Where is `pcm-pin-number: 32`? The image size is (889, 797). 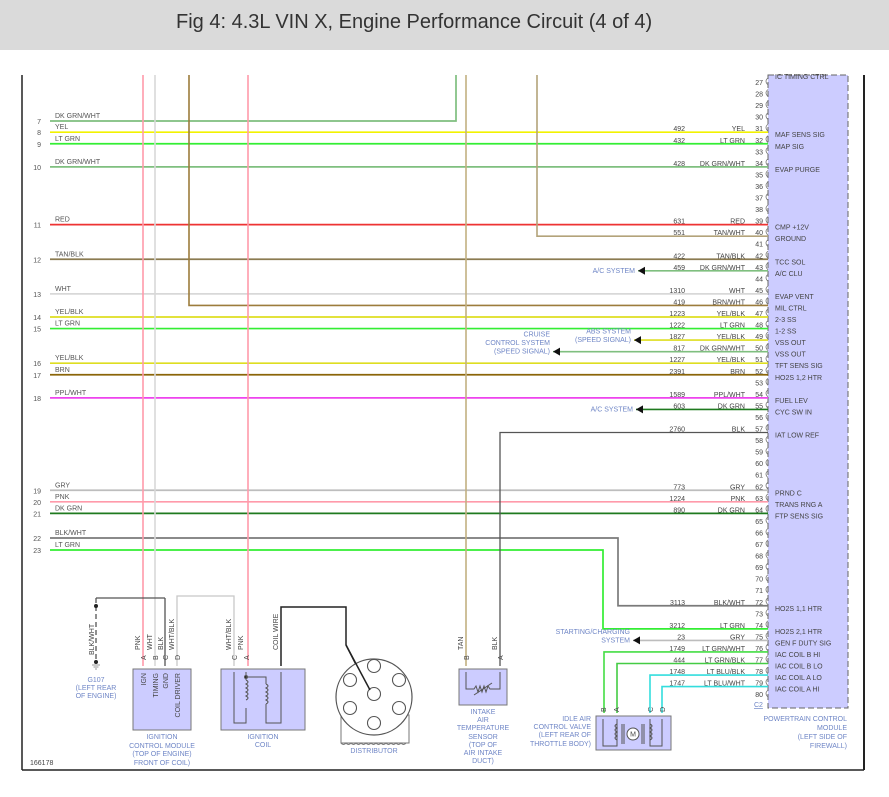
pcm-pin-number: 32 is located at coordinates (759, 141).